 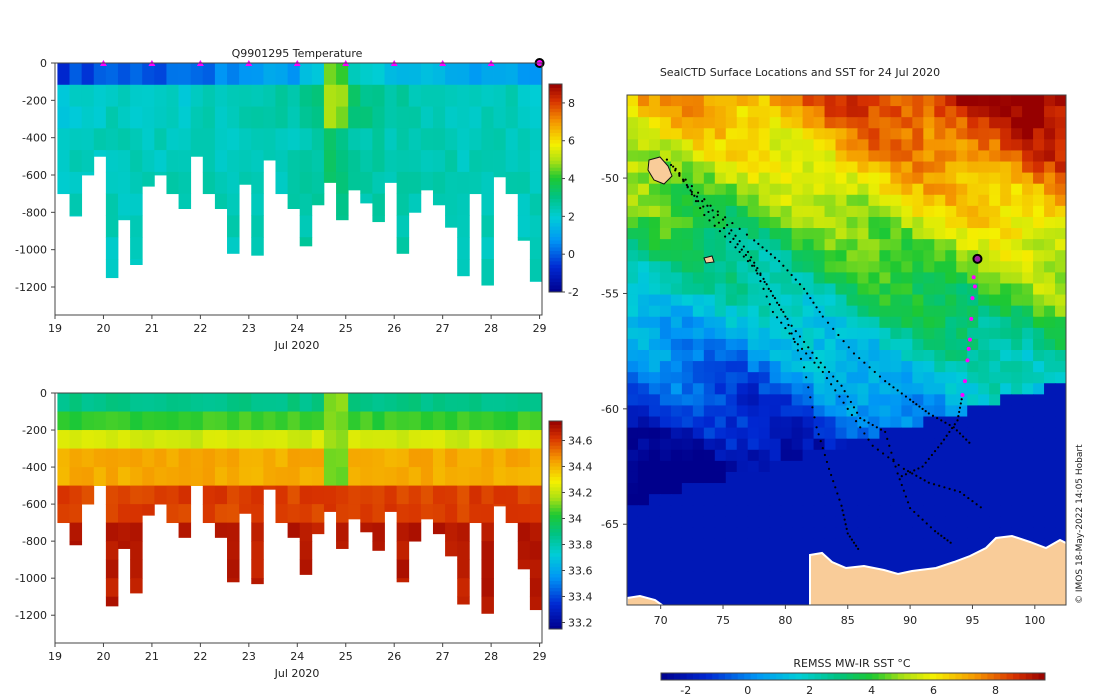 I want to click on temperature-colorbar-segment, so click(x=555, y=86).